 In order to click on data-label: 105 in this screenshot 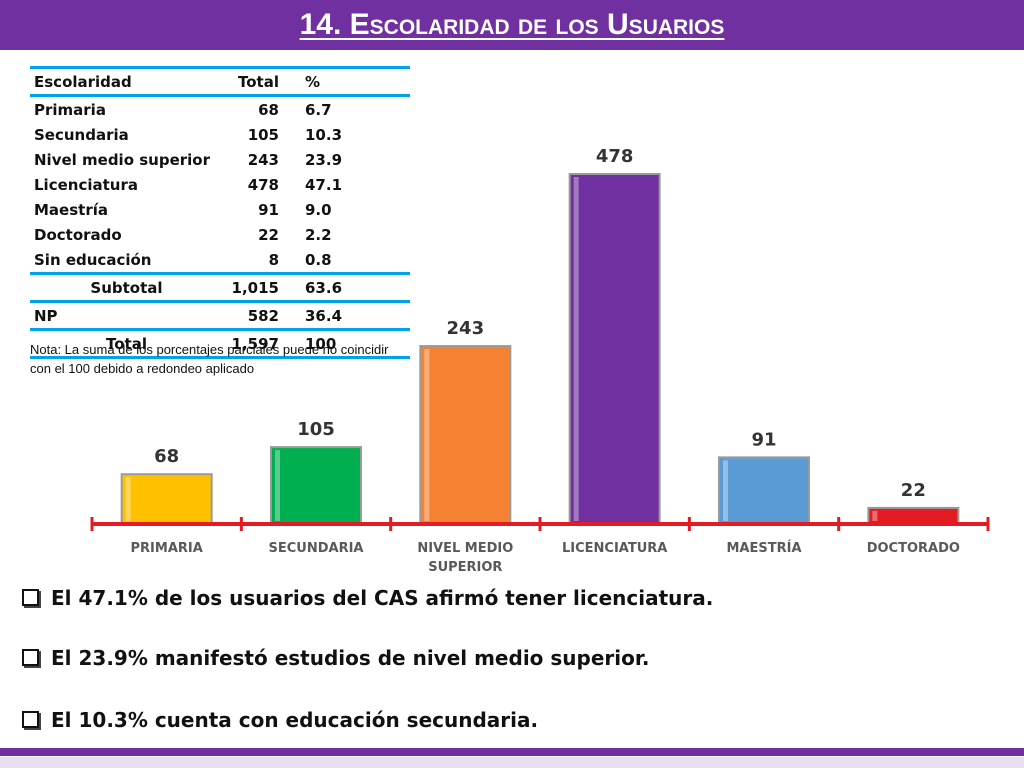, I will do `click(316, 429)`.